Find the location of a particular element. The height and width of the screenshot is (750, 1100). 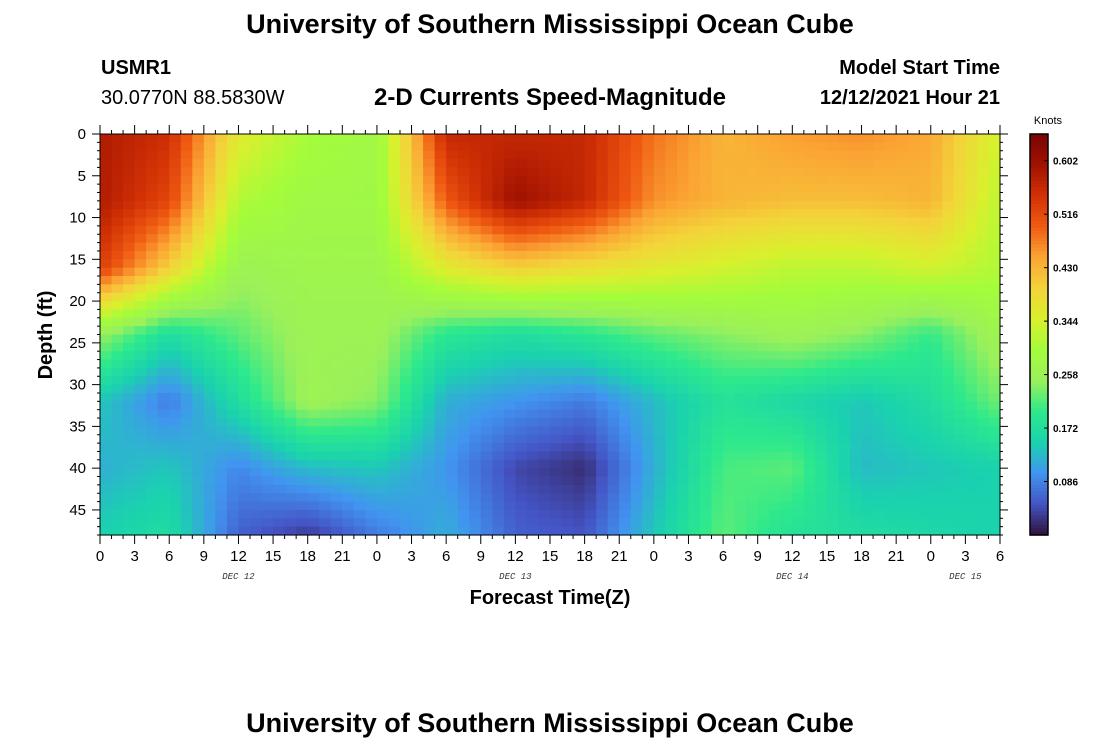

x-tick-label: 15 is located at coordinates (273, 556).